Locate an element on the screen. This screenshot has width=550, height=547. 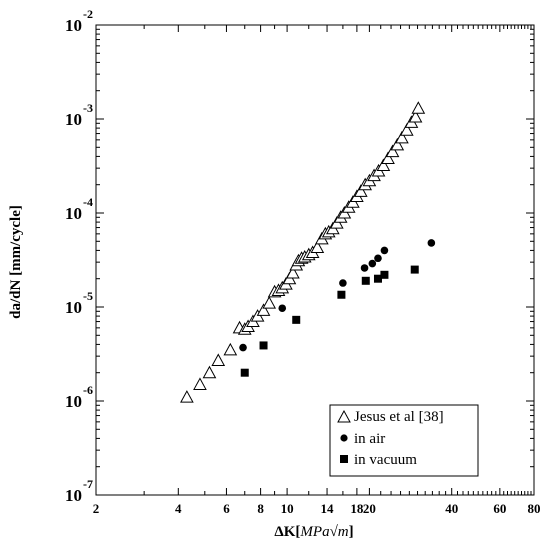
legend-box is located at coordinates (404, 440).